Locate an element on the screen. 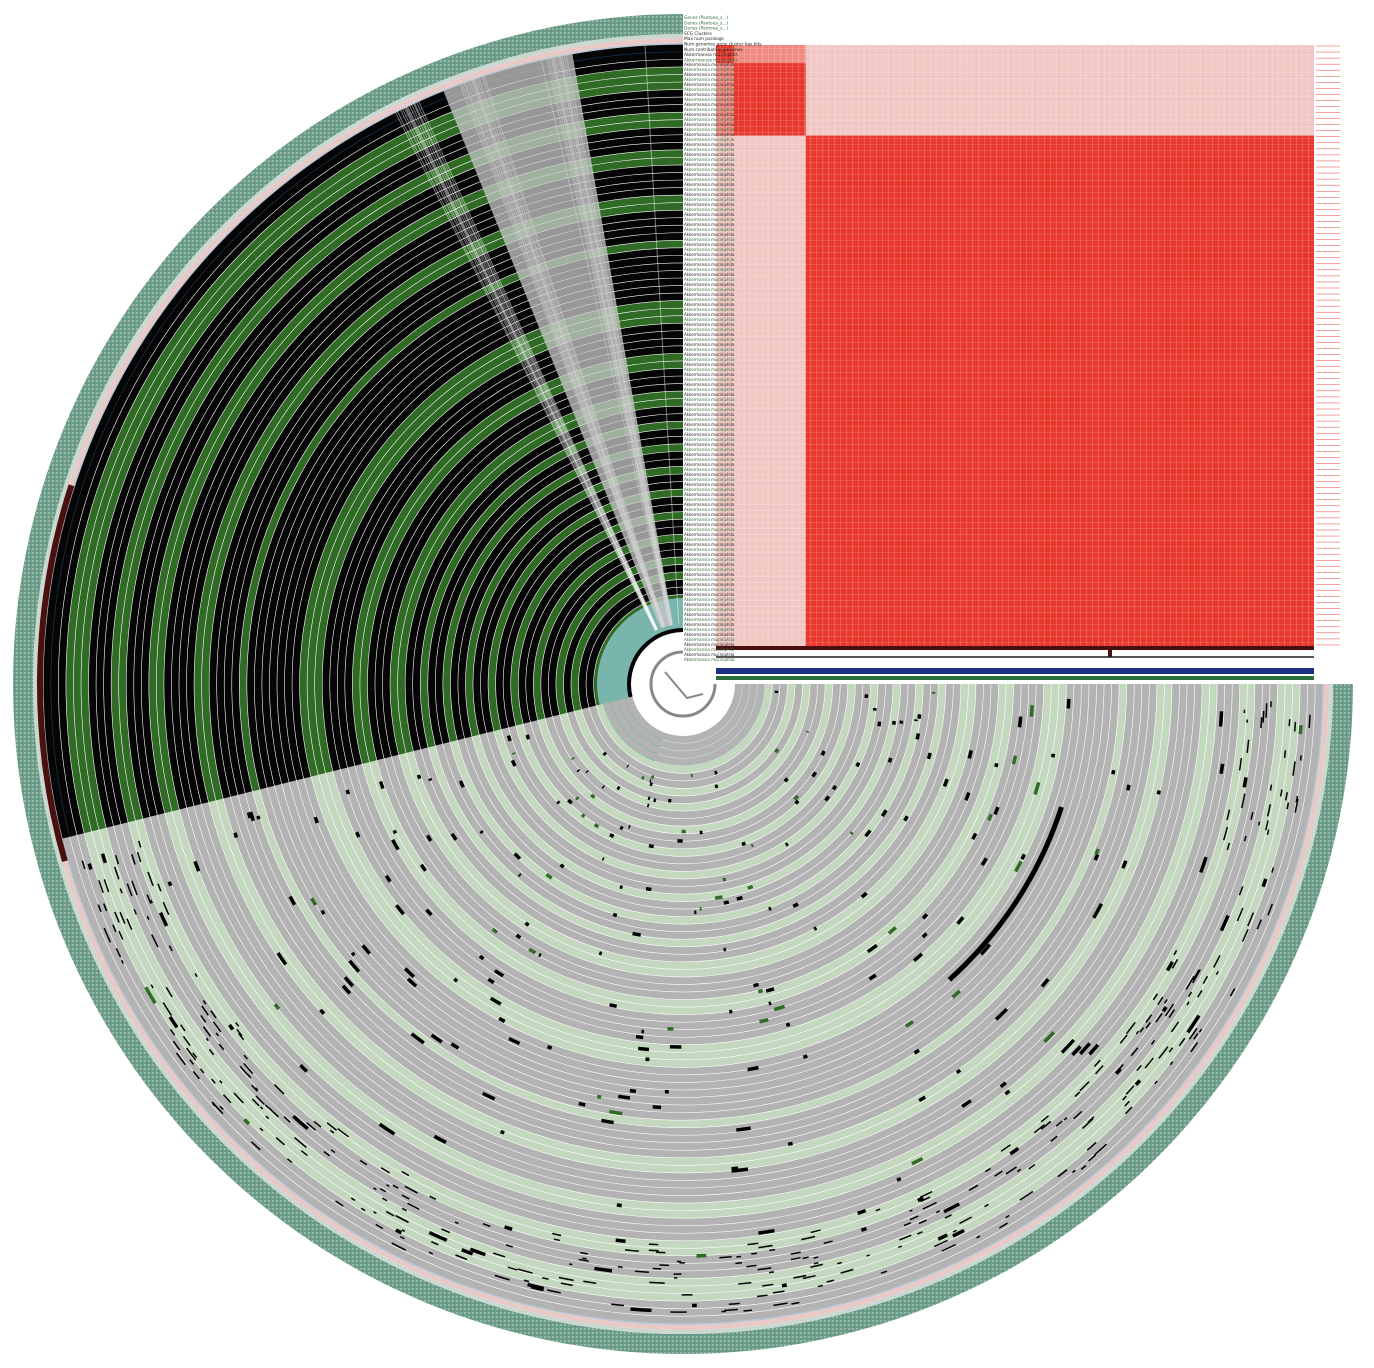  core-split-lines is located at coordinates (537, 338).